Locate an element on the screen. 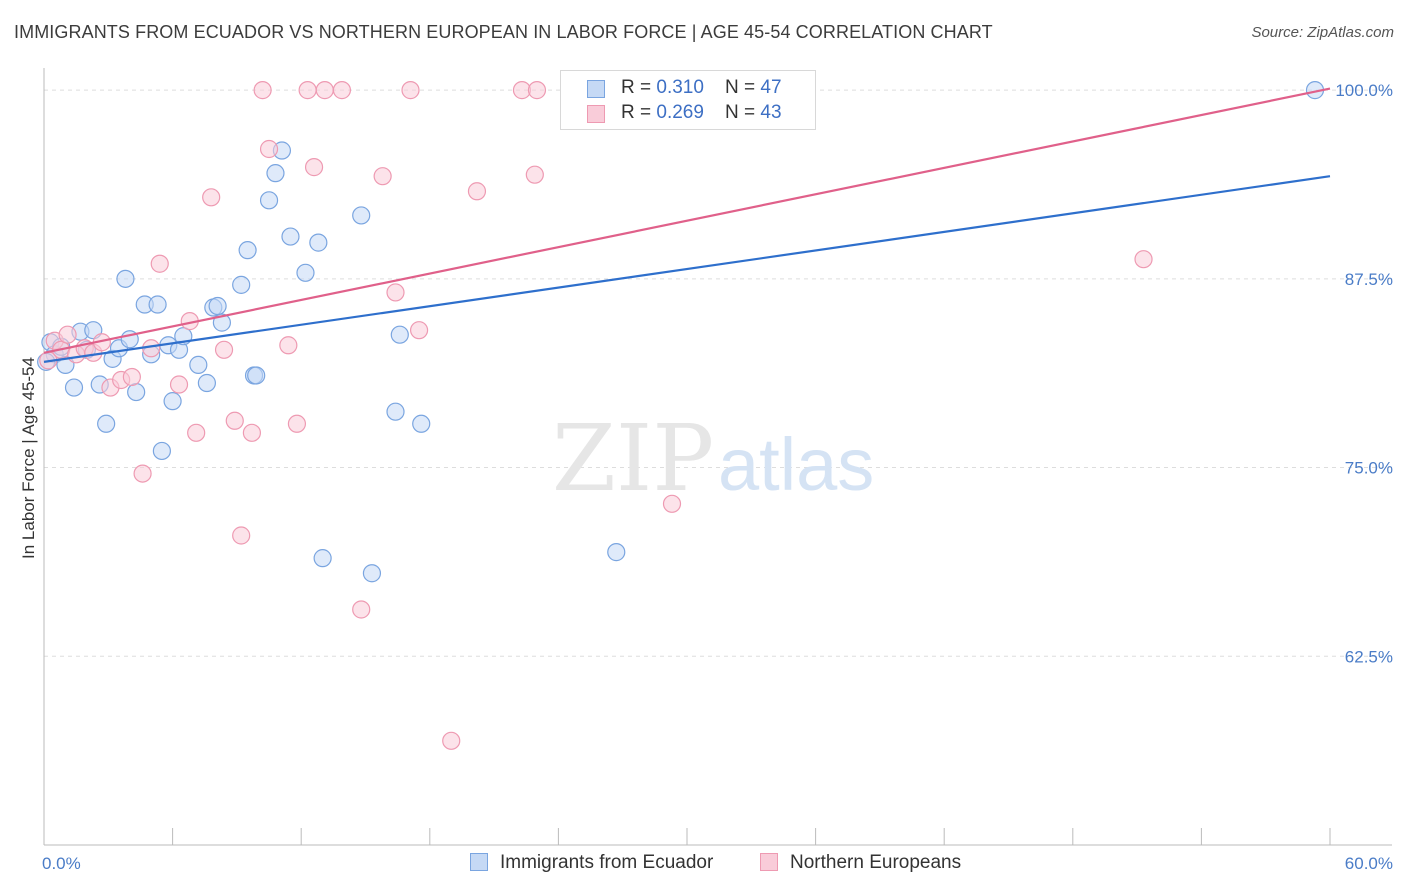 This screenshot has width=1406, height=892. legend-r-value: 0.310 is located at coordinates (680, 87).